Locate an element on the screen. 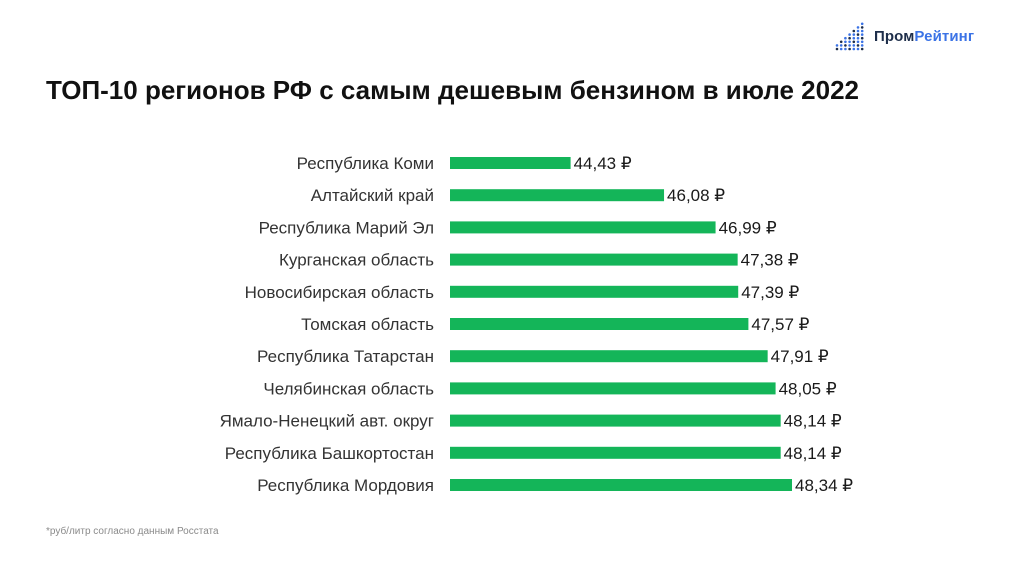  brand-name: ПромРейтинг is located at coordinates (924, 36).